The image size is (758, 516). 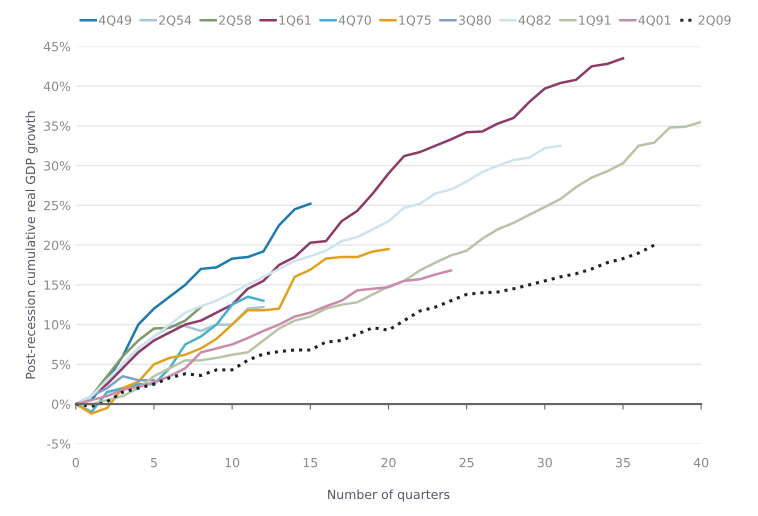 What do you see at coordinates (57, 285) in the screenshot?
I see `y-tick-label: 15%` at bounding box center [57, 285].